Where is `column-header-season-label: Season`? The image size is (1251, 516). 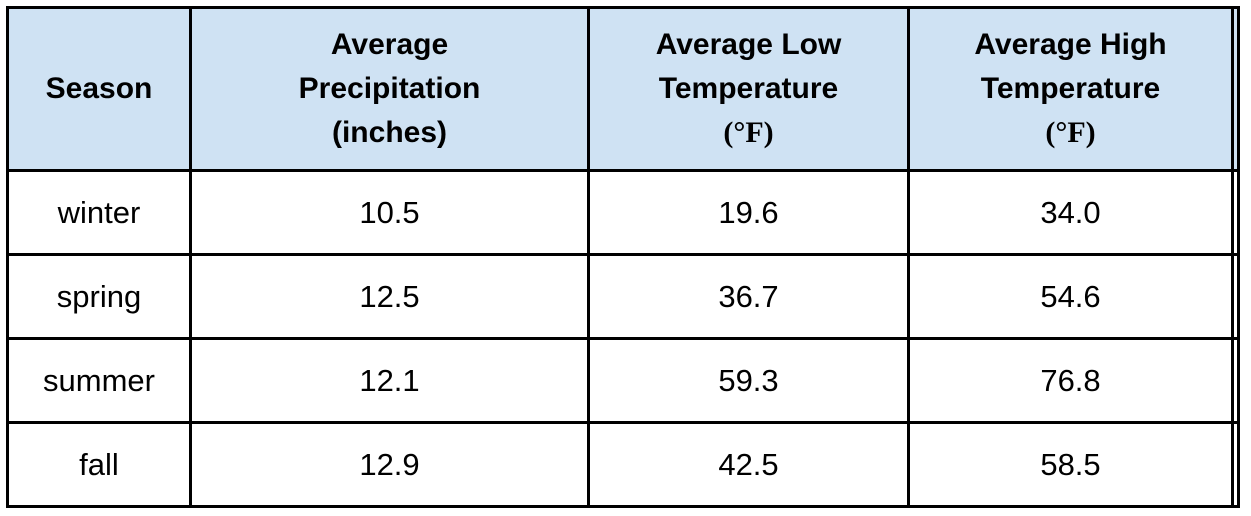 column-header-season-label: Season is located at coordinates (99, 88).